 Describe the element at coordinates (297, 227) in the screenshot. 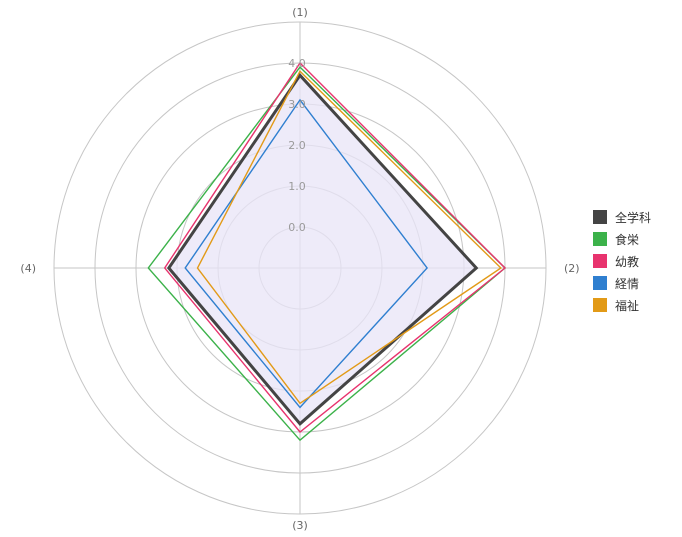

I see `r-tick-label: 0.0` at that location.